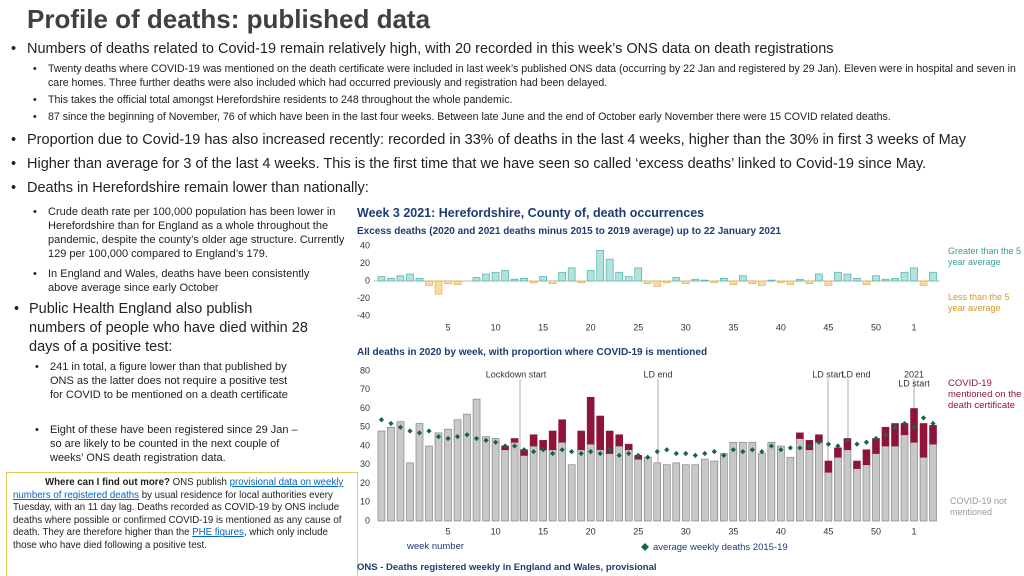 The image size is (1024, 576). What do you see at coordinates (218, 533) in the screenshot?
I see `link: PHE figures` at bounding box center [218, 533].